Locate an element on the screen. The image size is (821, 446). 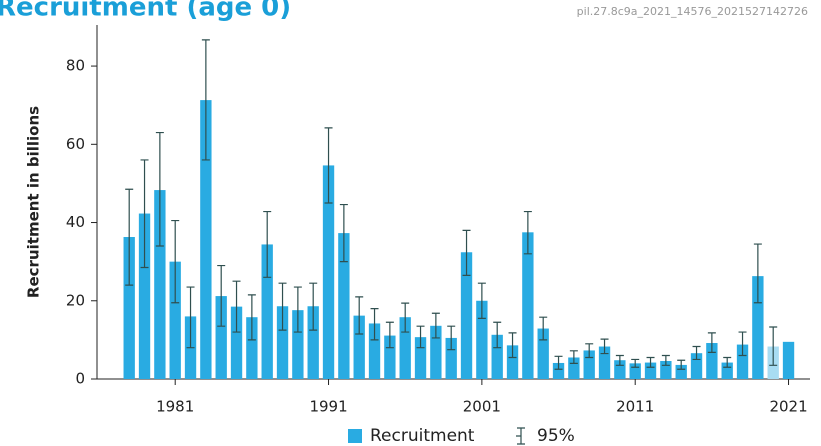
y-tick-label: 60 is located at coordinates (75, 144).